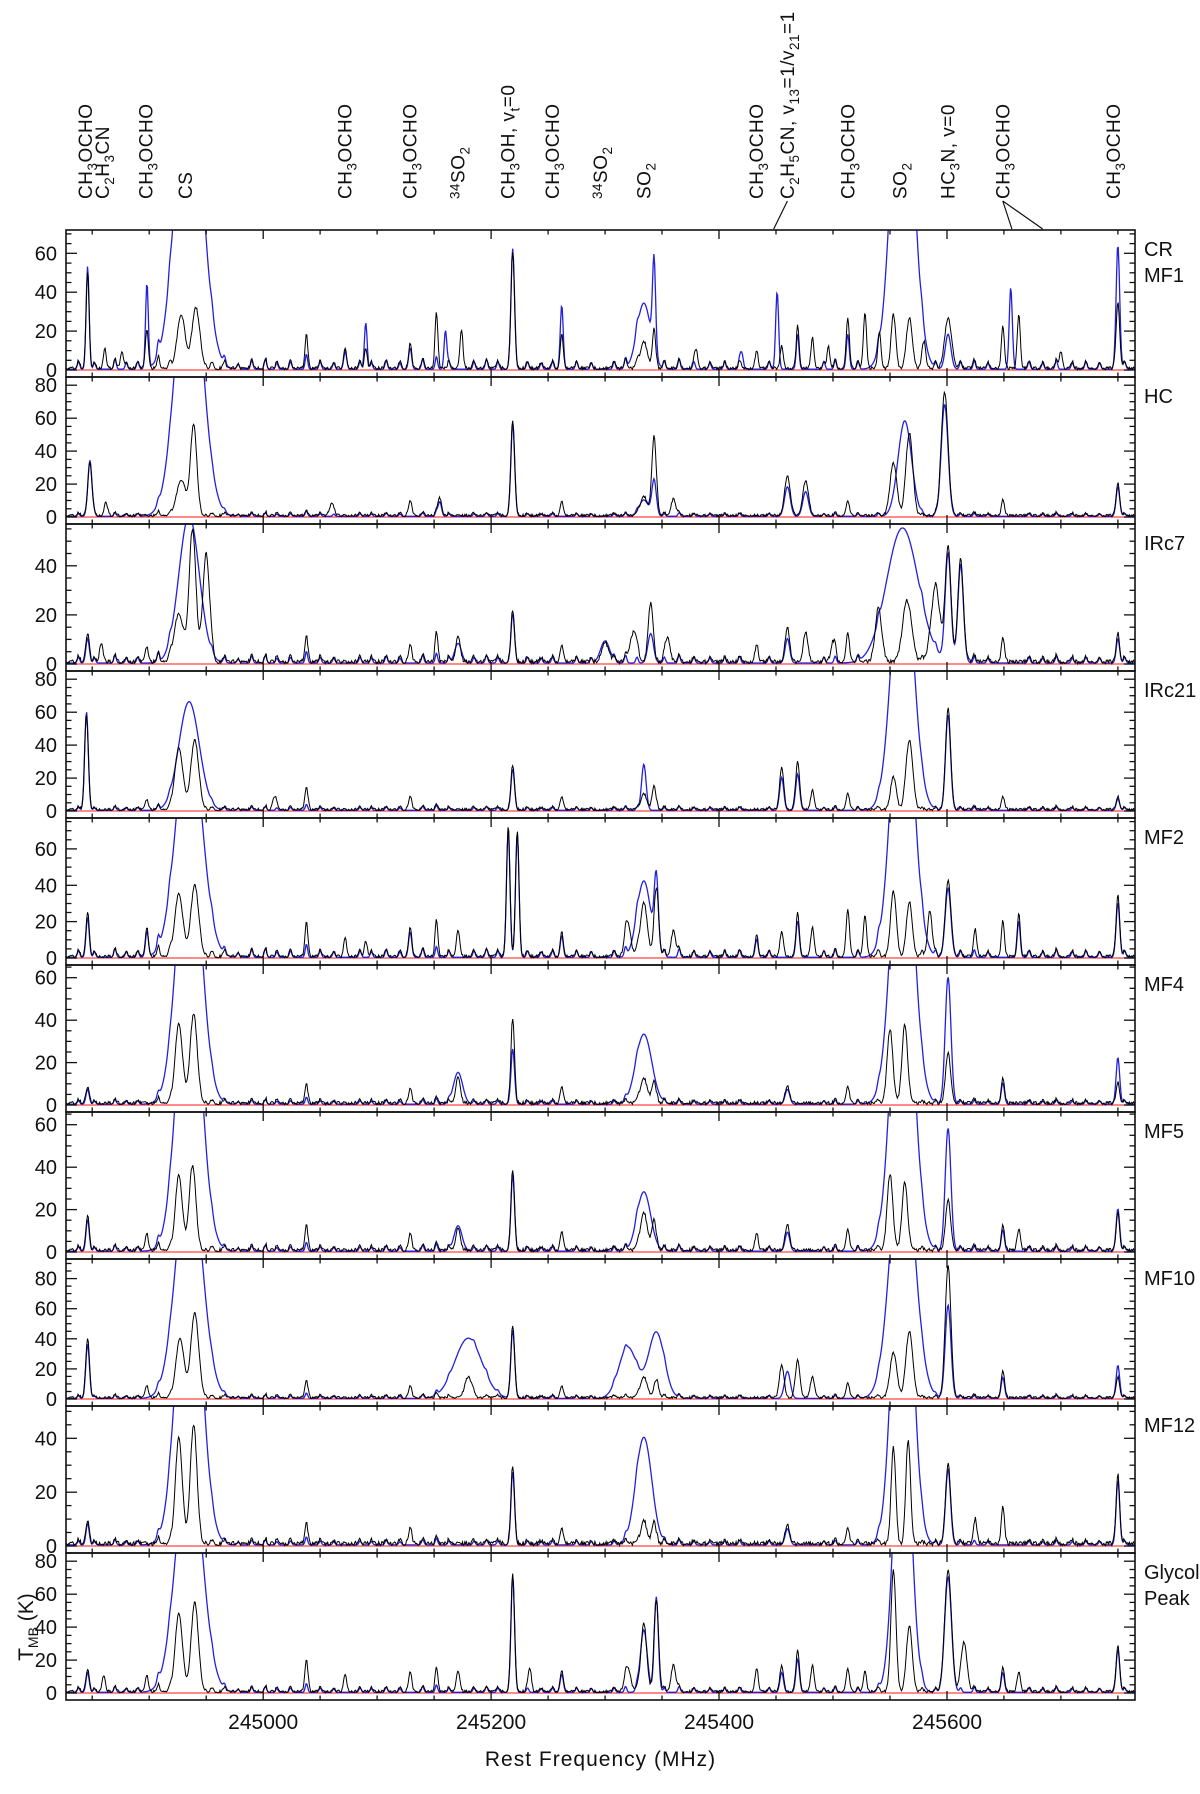 Image resolution: width=1200 pixels, height=1794 pixels. I want to click on panel-name-label: MF5, so click(1164, 1132).